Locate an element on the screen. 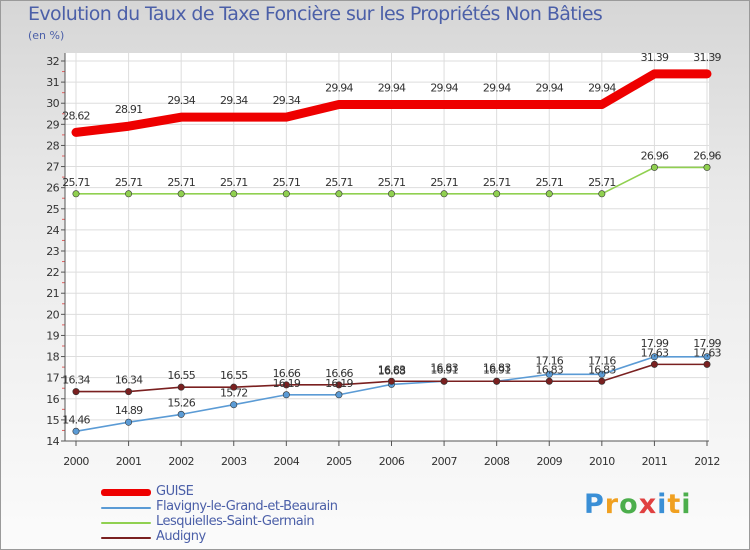 This screenshot has width=750, height=550. proxiti-logo: Proxiti is located at coordinates (638, 504).